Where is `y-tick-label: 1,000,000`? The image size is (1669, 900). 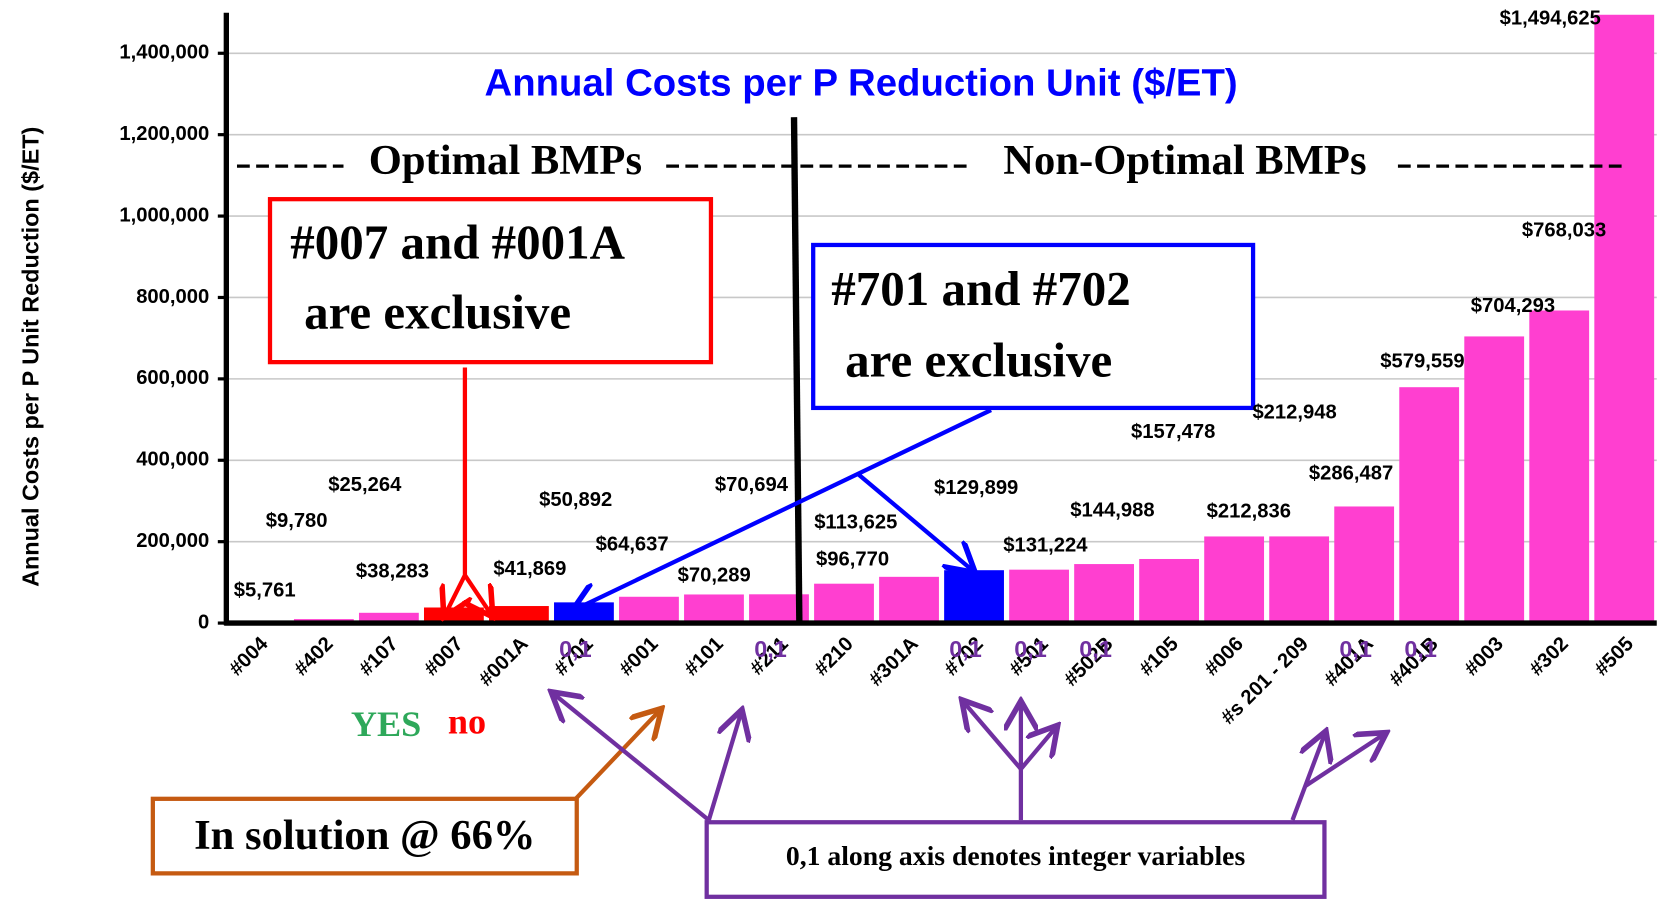 y-tick-label: 1,000,000 is located at coordinates (164, 215).